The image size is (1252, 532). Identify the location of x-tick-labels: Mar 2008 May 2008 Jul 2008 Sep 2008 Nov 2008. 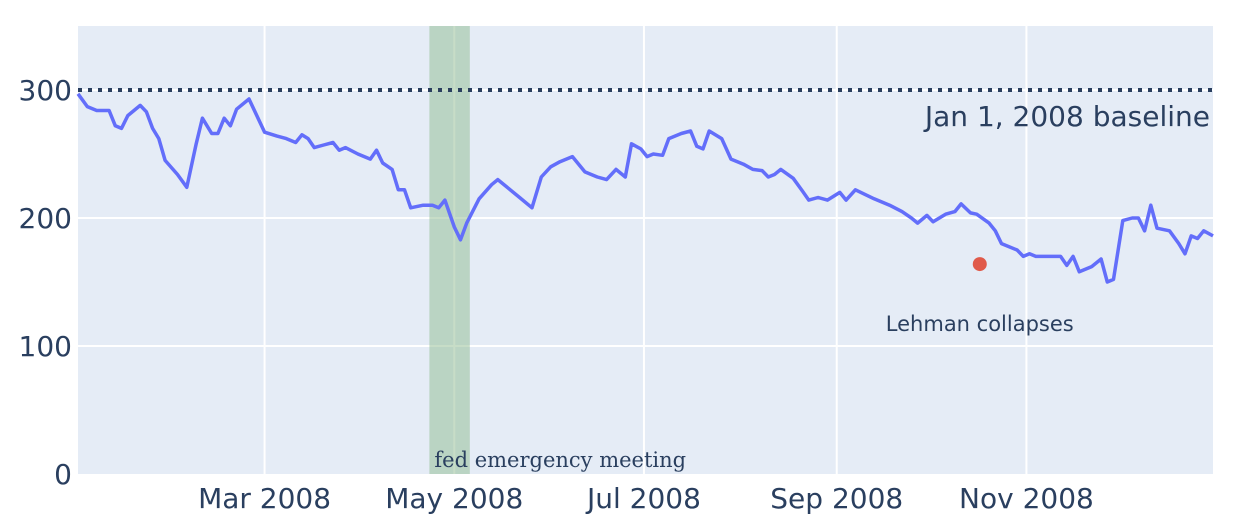
(646, 498).